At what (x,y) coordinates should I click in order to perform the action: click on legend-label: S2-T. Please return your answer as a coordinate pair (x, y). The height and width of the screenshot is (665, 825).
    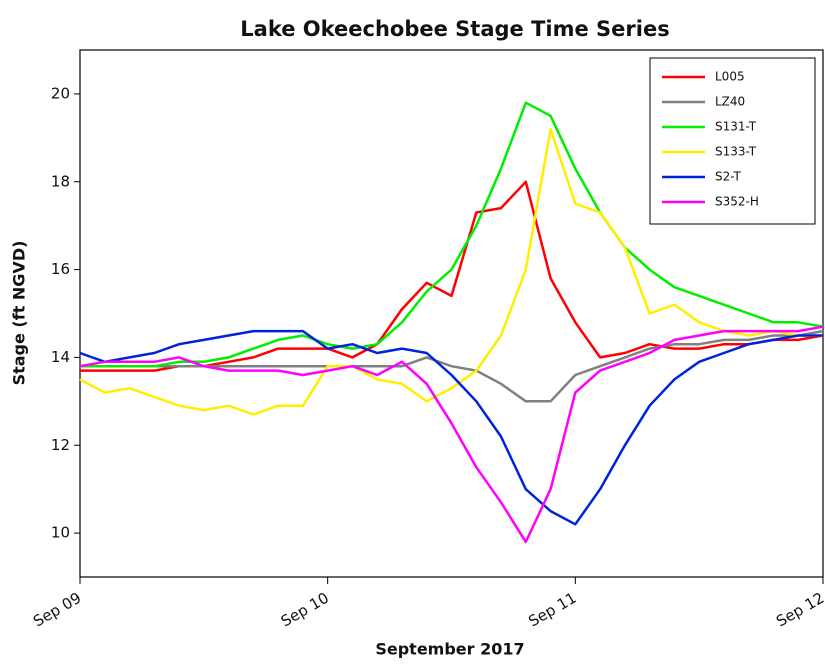
    Looking at the image, I should click on (728, 177).